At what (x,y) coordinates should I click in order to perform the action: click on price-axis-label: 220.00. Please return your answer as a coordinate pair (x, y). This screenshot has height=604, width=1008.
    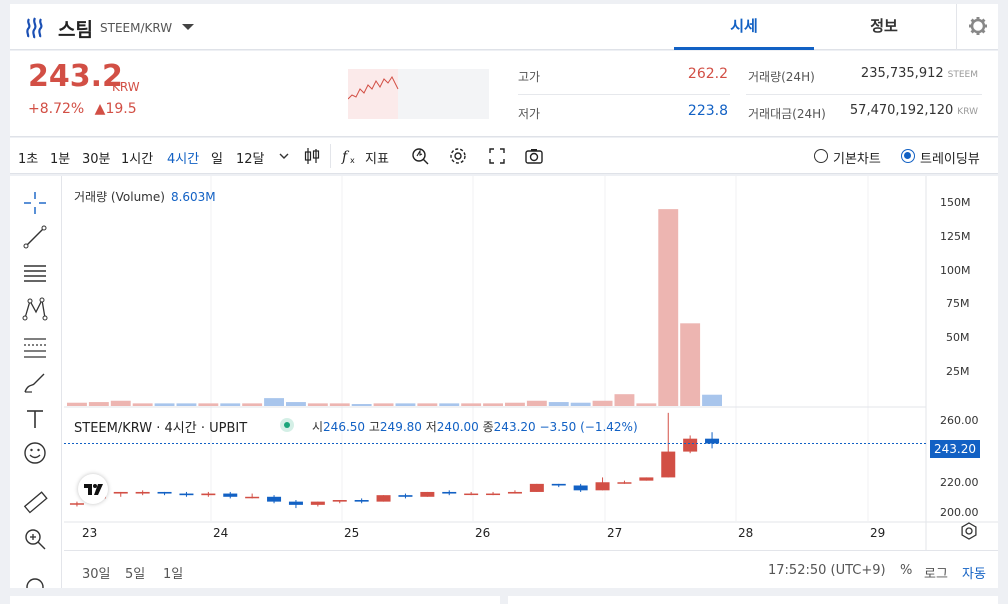
    Looking at the image, I should click on (959, 482).